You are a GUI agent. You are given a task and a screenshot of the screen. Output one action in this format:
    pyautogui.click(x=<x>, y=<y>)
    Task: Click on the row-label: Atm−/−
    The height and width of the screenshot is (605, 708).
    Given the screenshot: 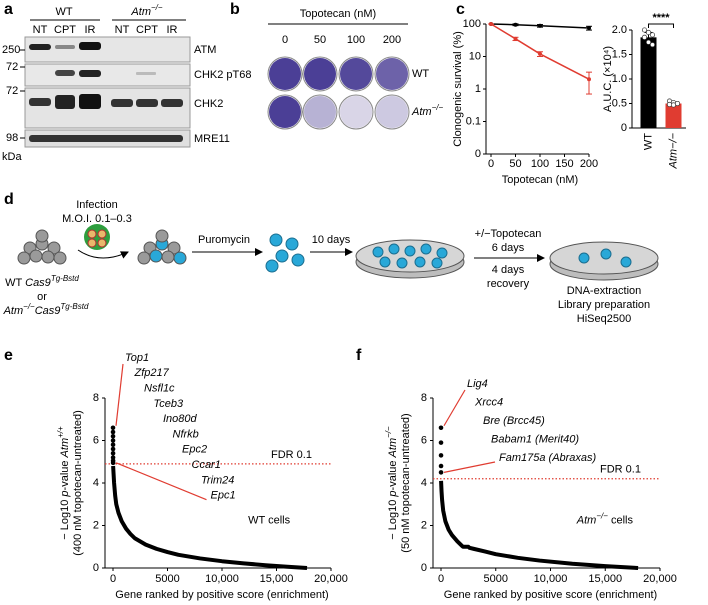 What is the action you would take?
    pyautogui.click(x=427, y=110)
    